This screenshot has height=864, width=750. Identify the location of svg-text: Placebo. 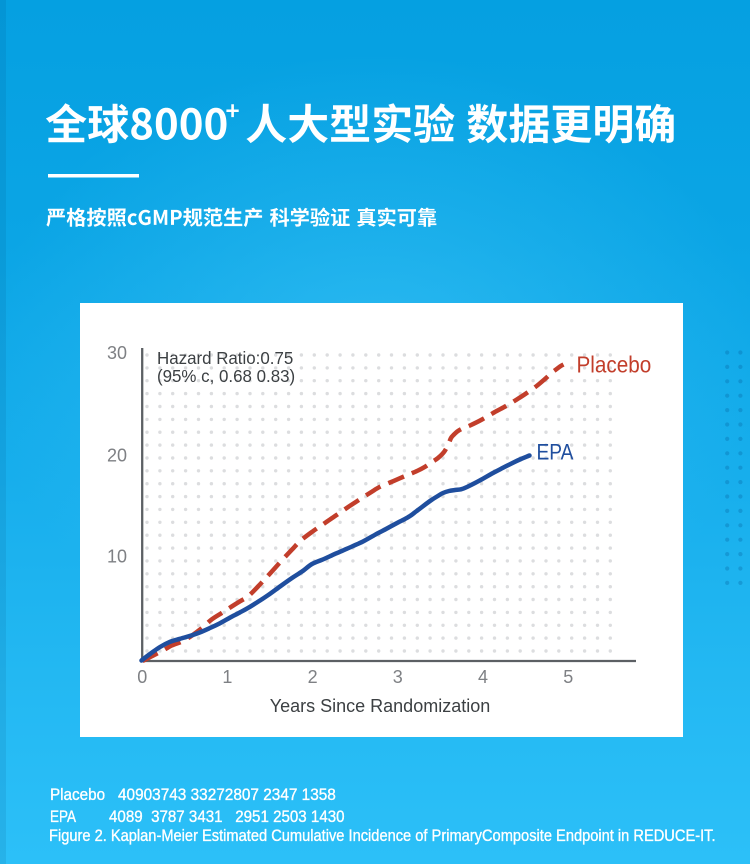
(614, 364).